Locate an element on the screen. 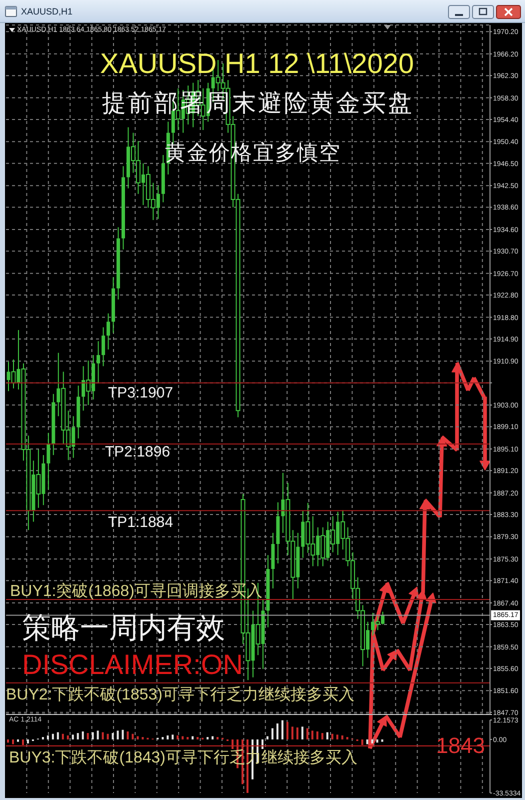 The width and height of the screenshot is (525, 800). ref-line-label: TP3:1907 is located at coordinates (141, 393).